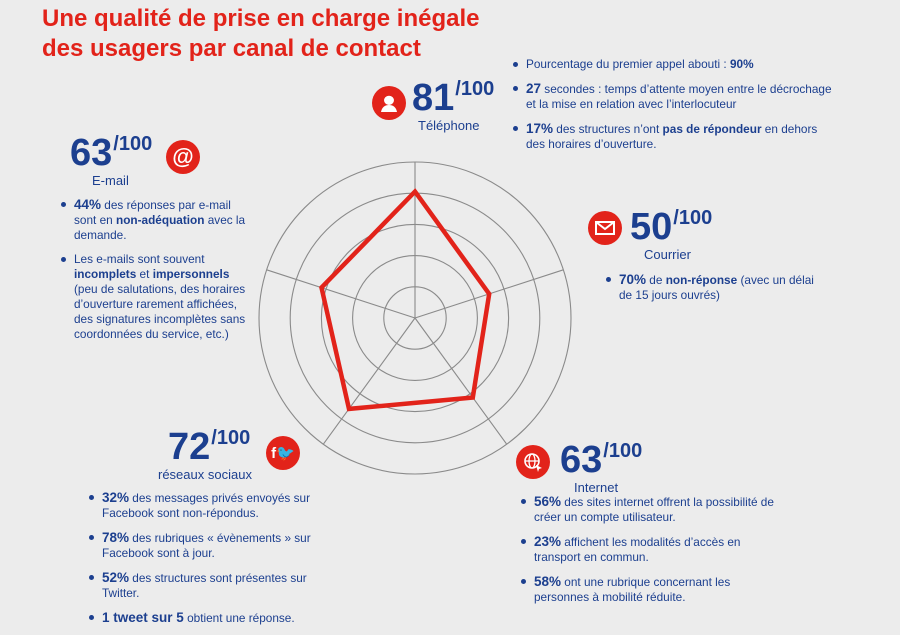 Image resolution: width=900 pixels, height=635 pixels. Describe the element at coordinates (213, 618) in the screenshot. I see `social-fact-4: 1 tweet sur 5 obtient une réponse.` at that location.